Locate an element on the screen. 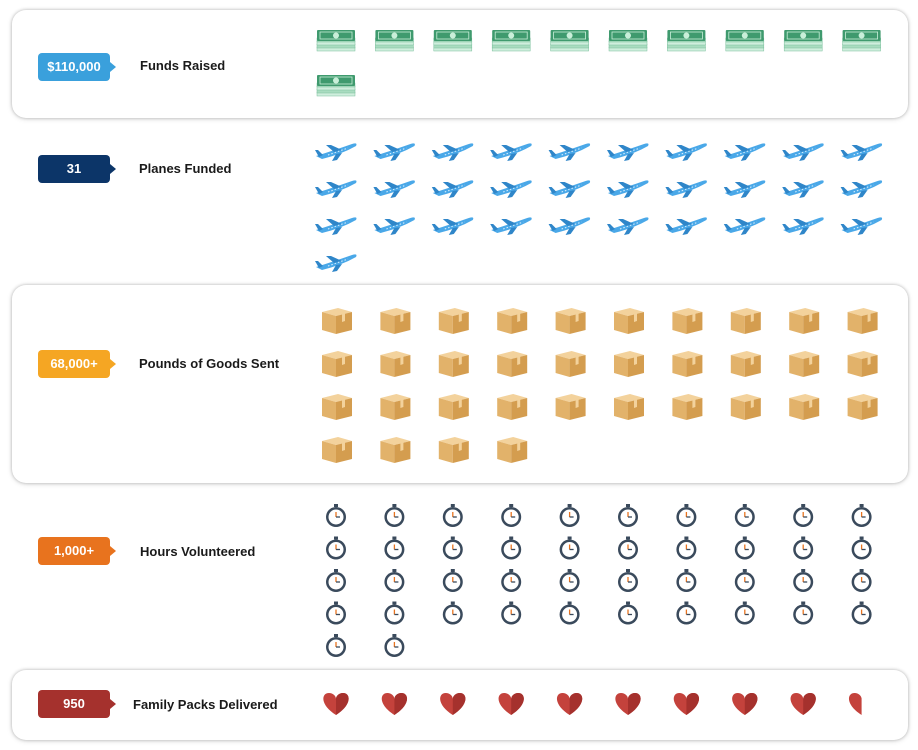  funds-row is located at coordinates (460, 64).